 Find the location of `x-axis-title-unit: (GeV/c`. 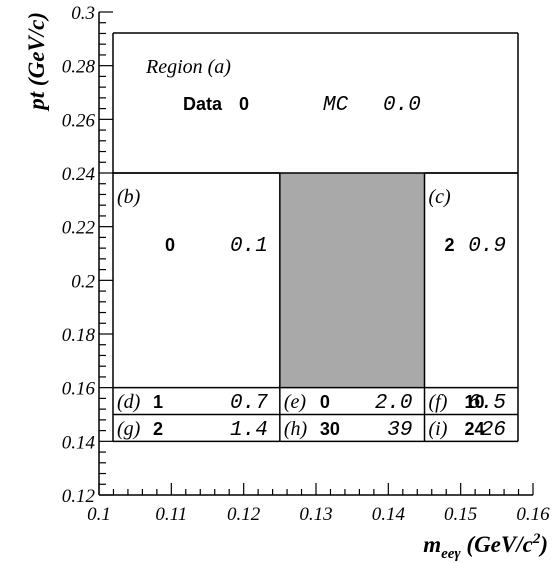

x-axis-title-unit: (GeV/c is located at coordinates (497, 544).